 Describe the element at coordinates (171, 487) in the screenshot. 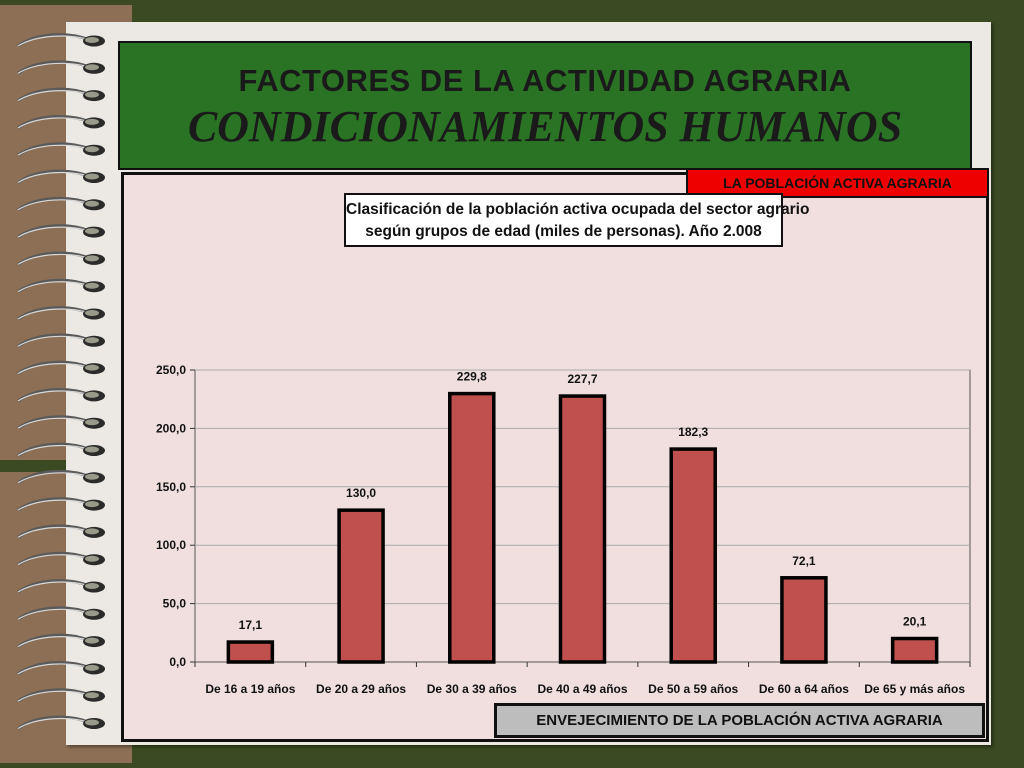

I see `y-tick-label: 150,0` at that location.